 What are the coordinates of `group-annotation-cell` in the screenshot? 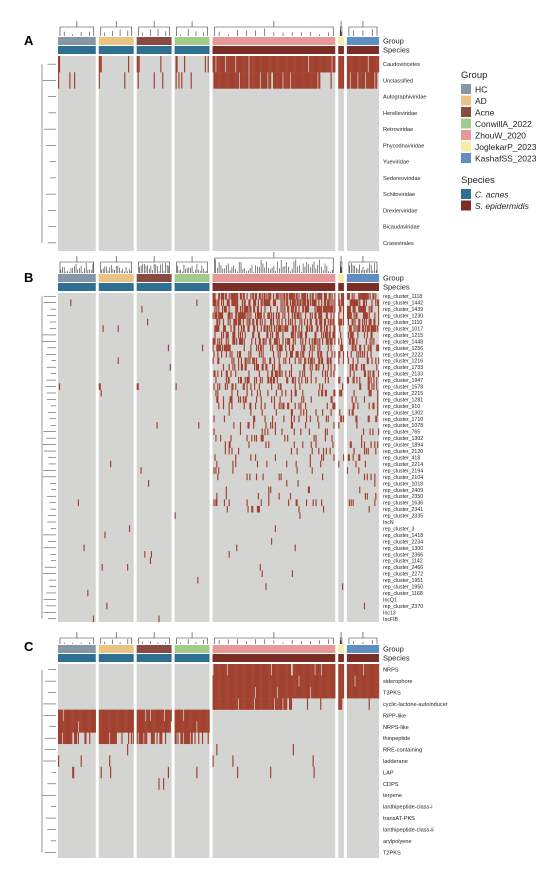 It's located at (116, 649).